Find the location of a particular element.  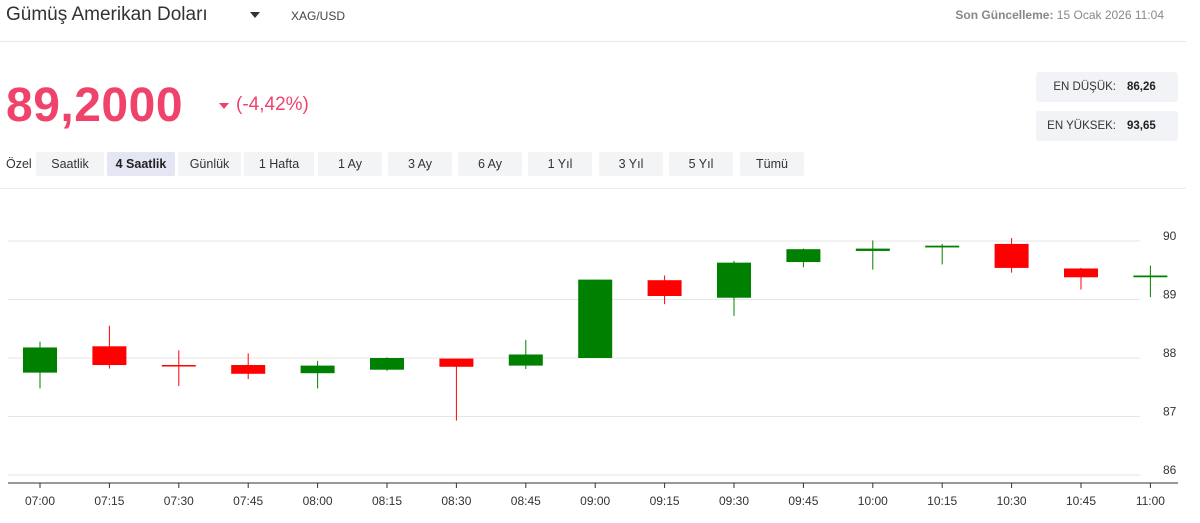

low-stat: EN DÜŞÜK: 86,26 is located at coordinates (1107, 87).